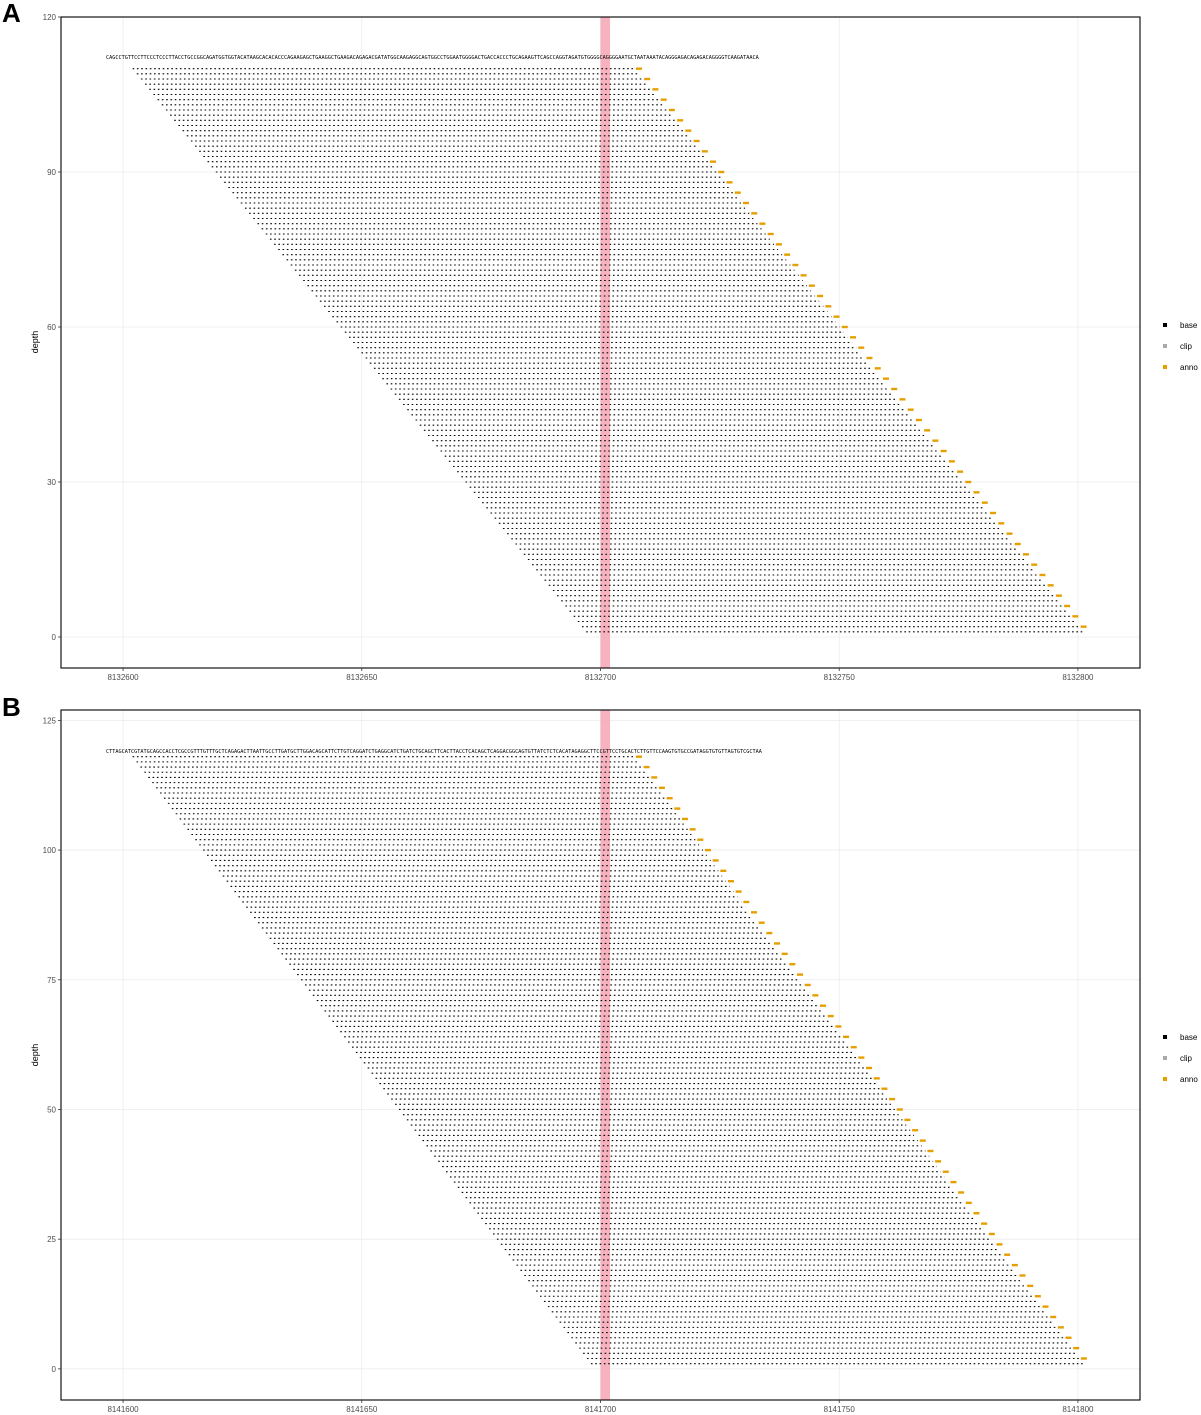  Describe the element at coordinates (11, 707) in the screenshot. I see `panel-label: B` at that location.